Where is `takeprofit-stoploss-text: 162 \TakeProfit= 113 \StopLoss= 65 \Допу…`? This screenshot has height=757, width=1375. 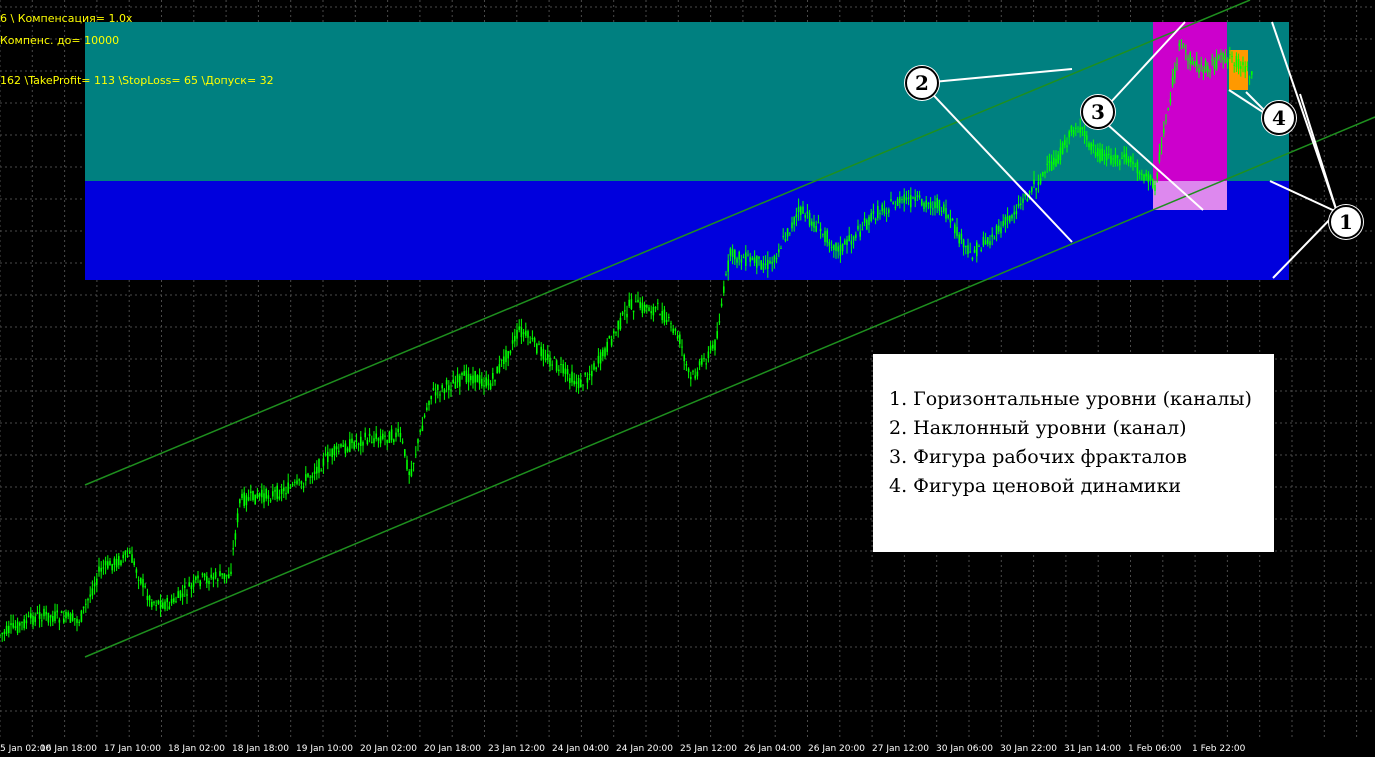
takeprofit-stoploss-text: 162 \TakeProfit= 113 \StopLoss= 65 \Допу… is located at coordinates (137, 80).